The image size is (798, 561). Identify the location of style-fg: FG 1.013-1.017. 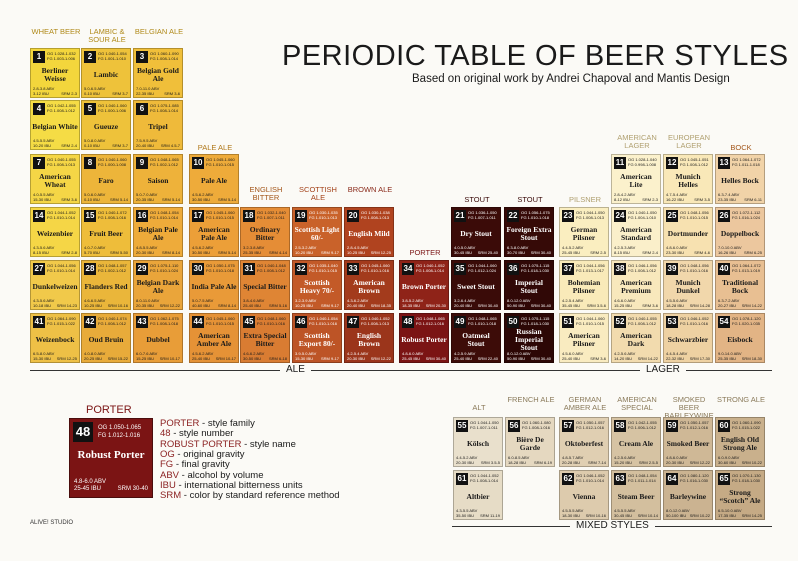
(590, 270).